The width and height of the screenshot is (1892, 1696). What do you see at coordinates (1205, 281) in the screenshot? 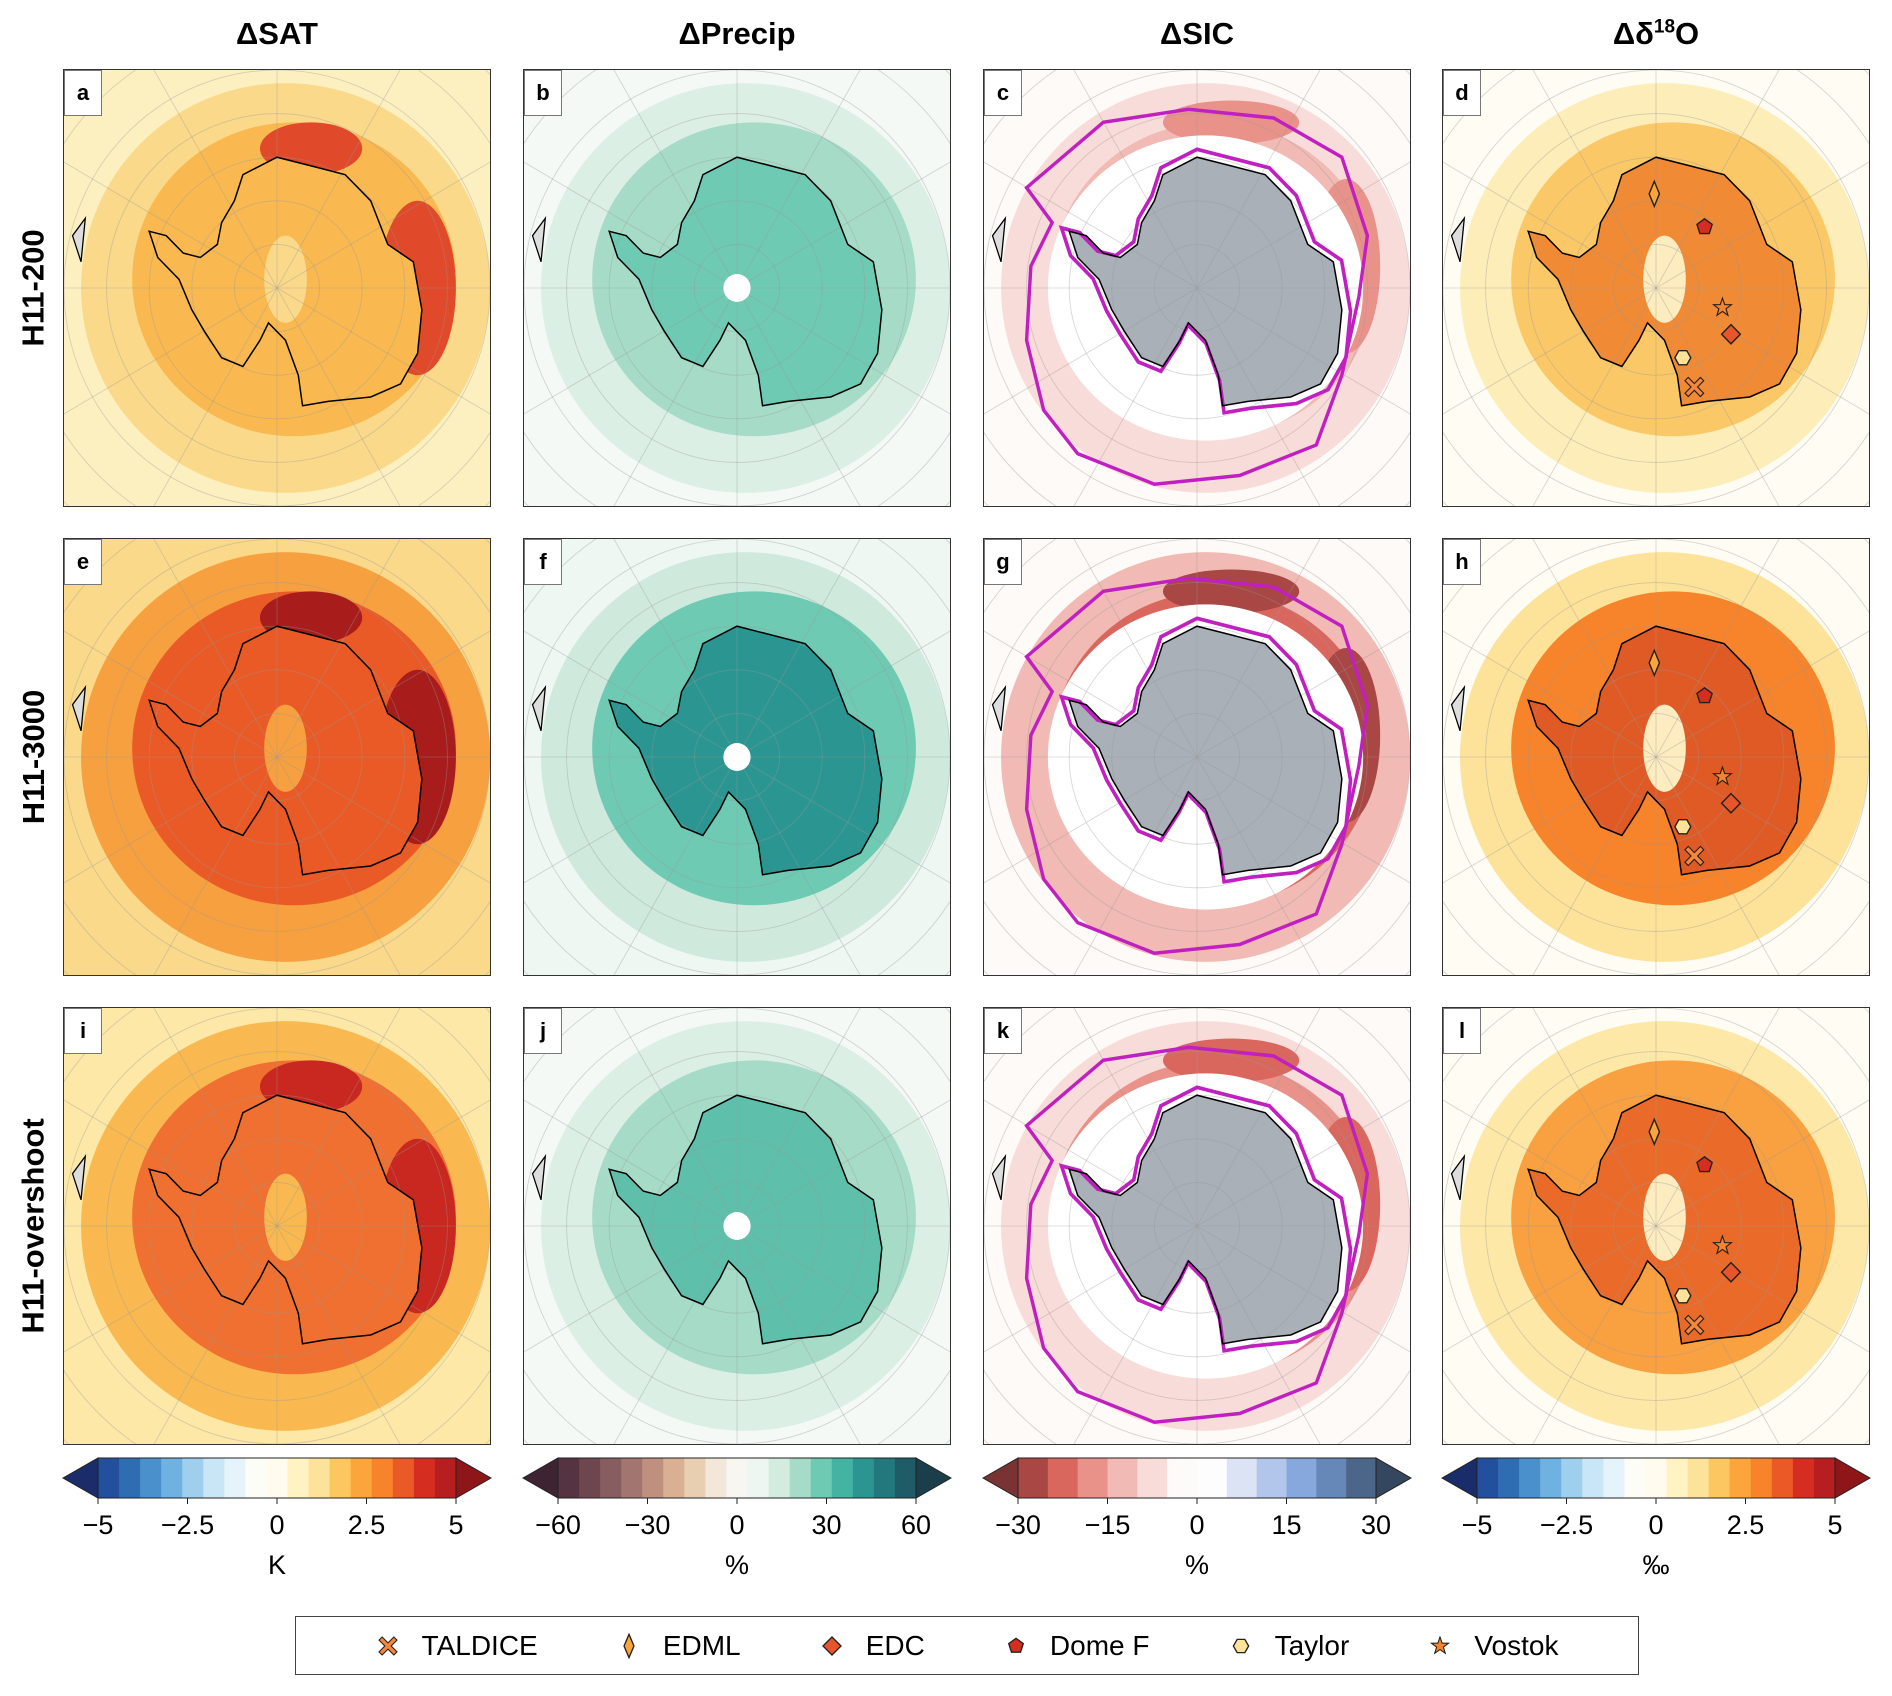
I see `antarctica-land` at bounding box center [1205, 281].